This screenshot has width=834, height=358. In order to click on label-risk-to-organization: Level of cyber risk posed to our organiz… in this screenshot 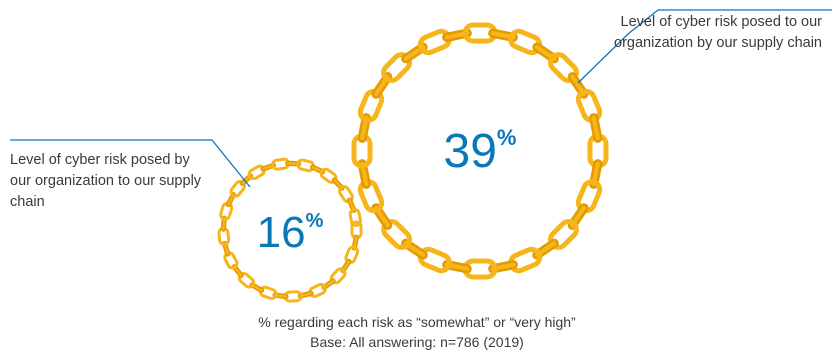, I will do `click(718, 32)`.